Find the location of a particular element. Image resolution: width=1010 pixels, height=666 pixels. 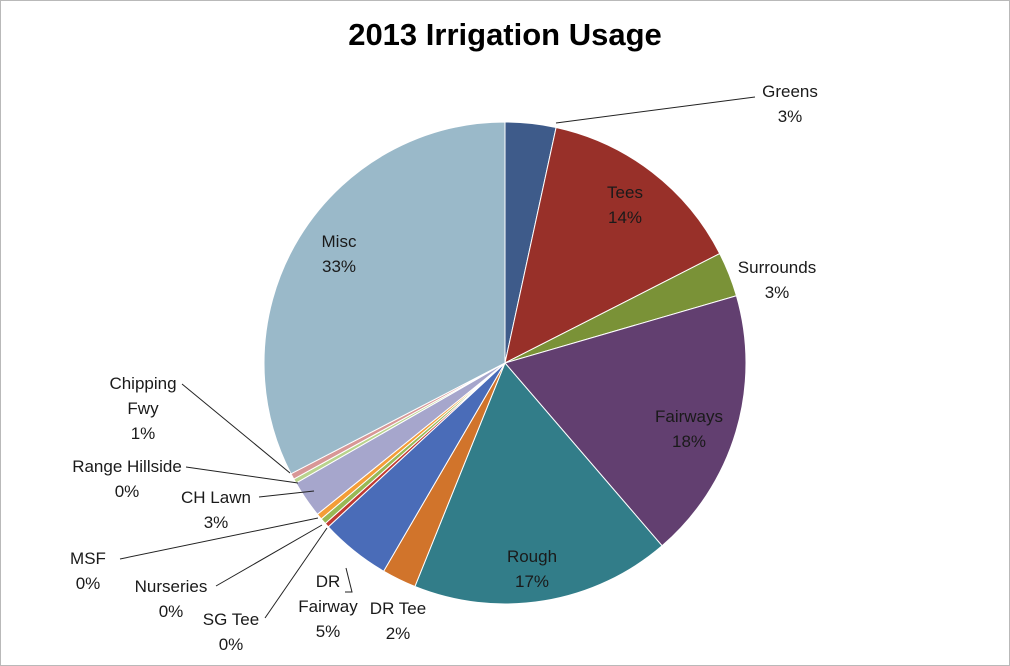

pie-slice-fairways is located at coordinates (625, 421).